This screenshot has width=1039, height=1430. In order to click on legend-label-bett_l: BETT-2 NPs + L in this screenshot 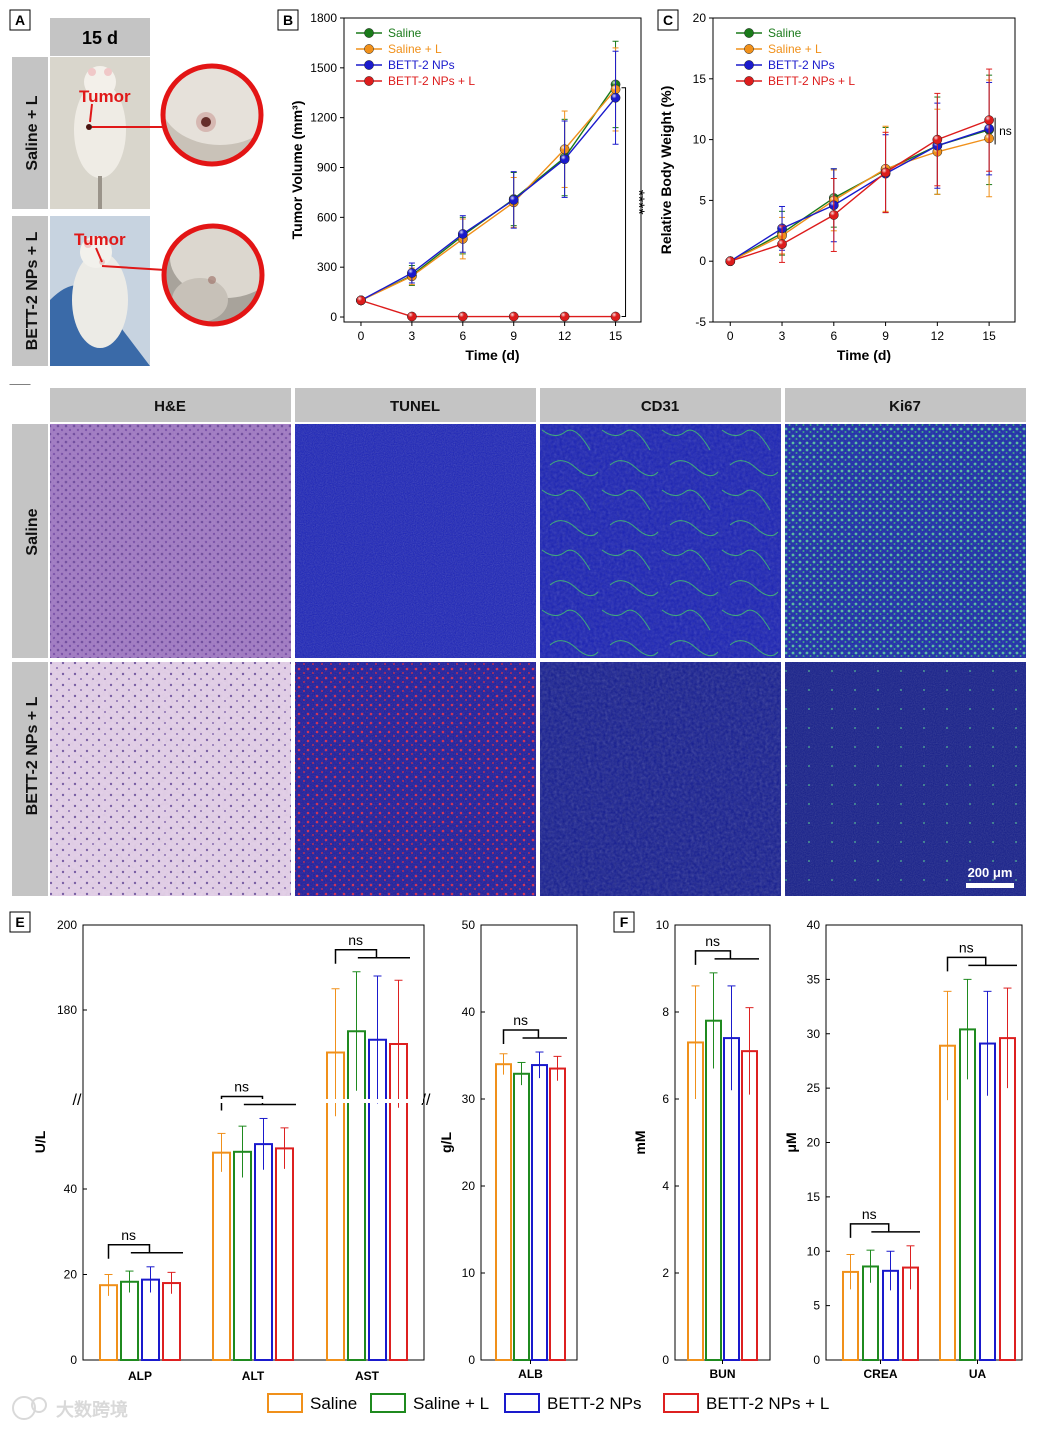, I will do `click(431, 81)`.